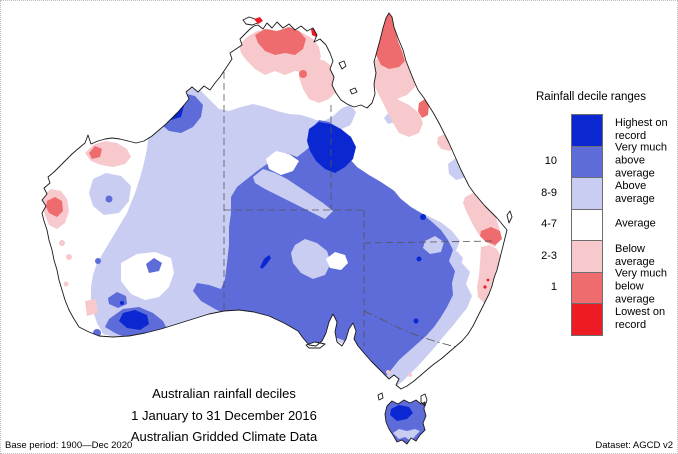 The image size is (678, 454). I want to click on region-tasmania-highest, so click(401, 413).